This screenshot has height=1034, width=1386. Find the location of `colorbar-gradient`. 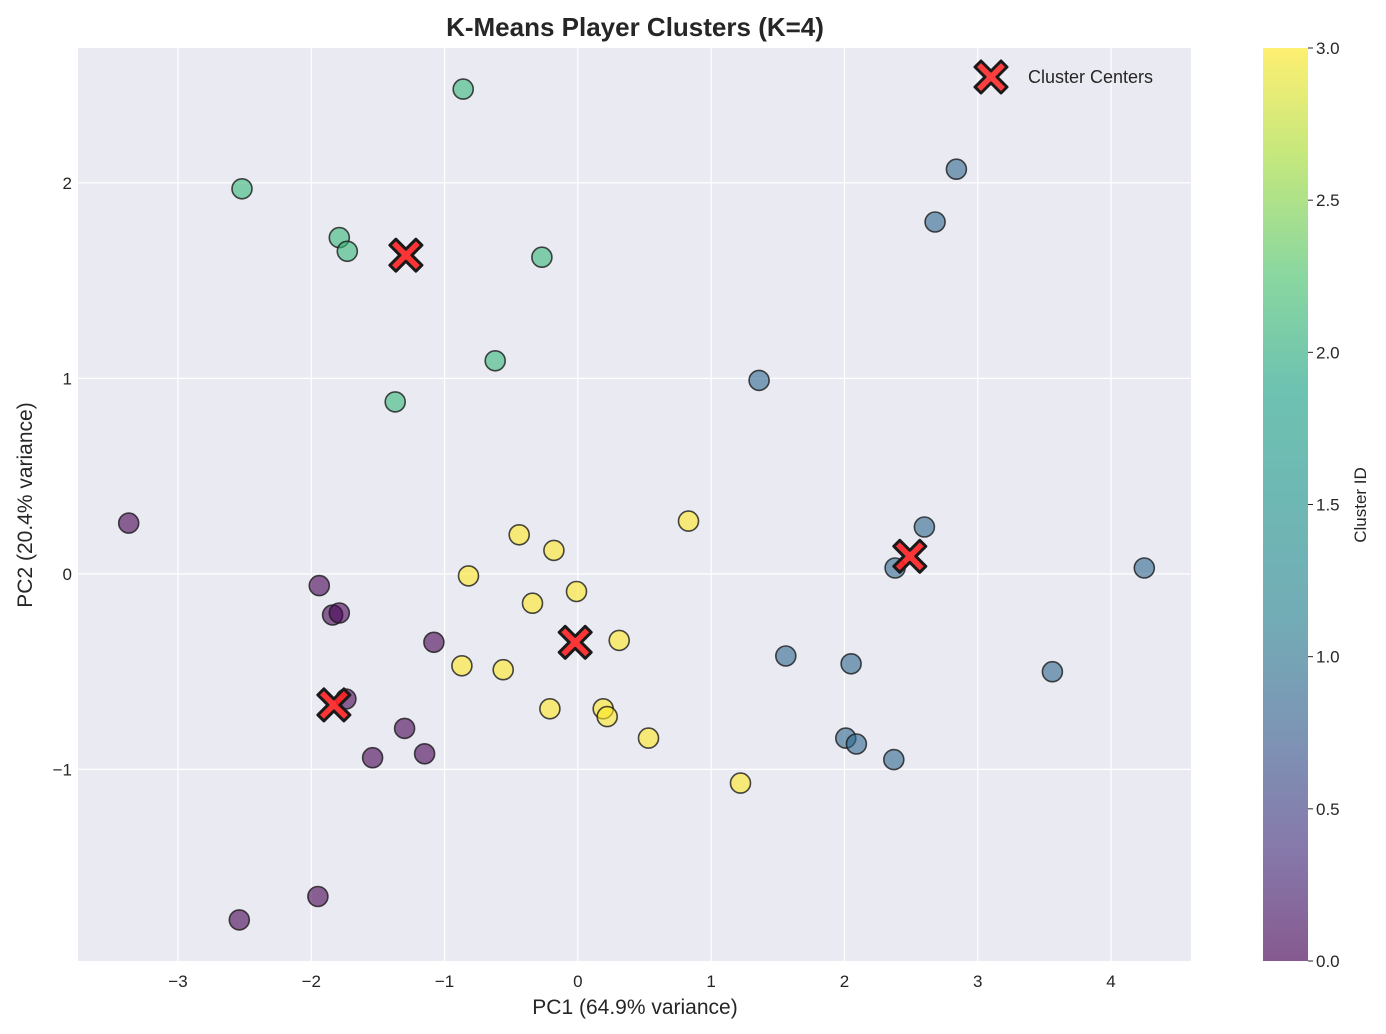

colorbar-gradient is located at coordinates (1285, 504).